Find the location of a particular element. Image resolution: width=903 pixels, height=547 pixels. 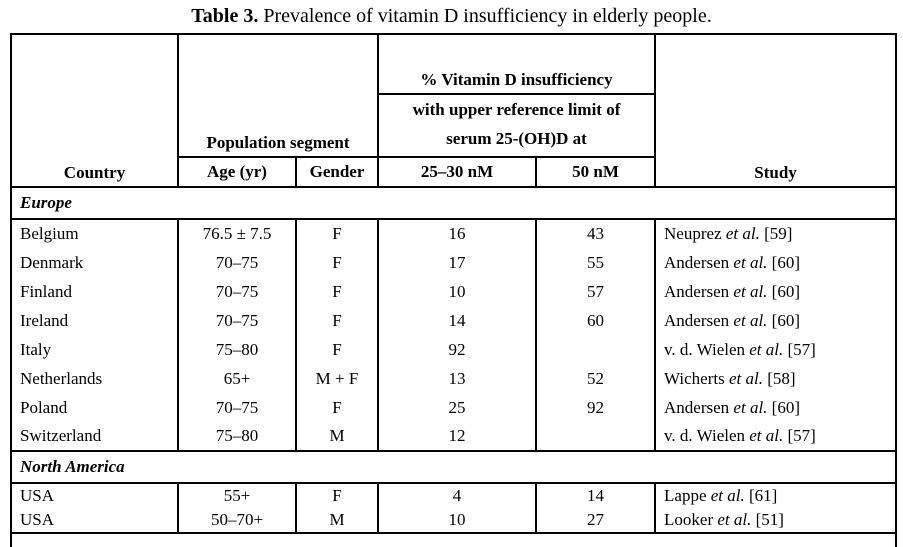

cell-country: Netherlands is located at coordinates (94, 378).